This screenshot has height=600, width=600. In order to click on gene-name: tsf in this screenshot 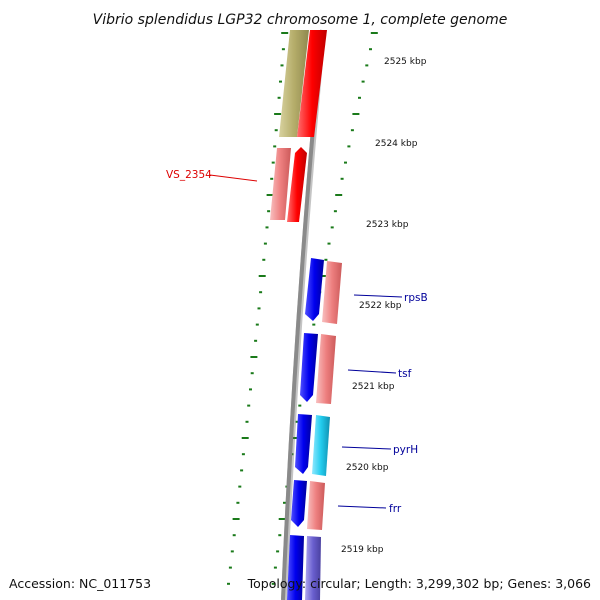, I will do `click(405, 374)`.